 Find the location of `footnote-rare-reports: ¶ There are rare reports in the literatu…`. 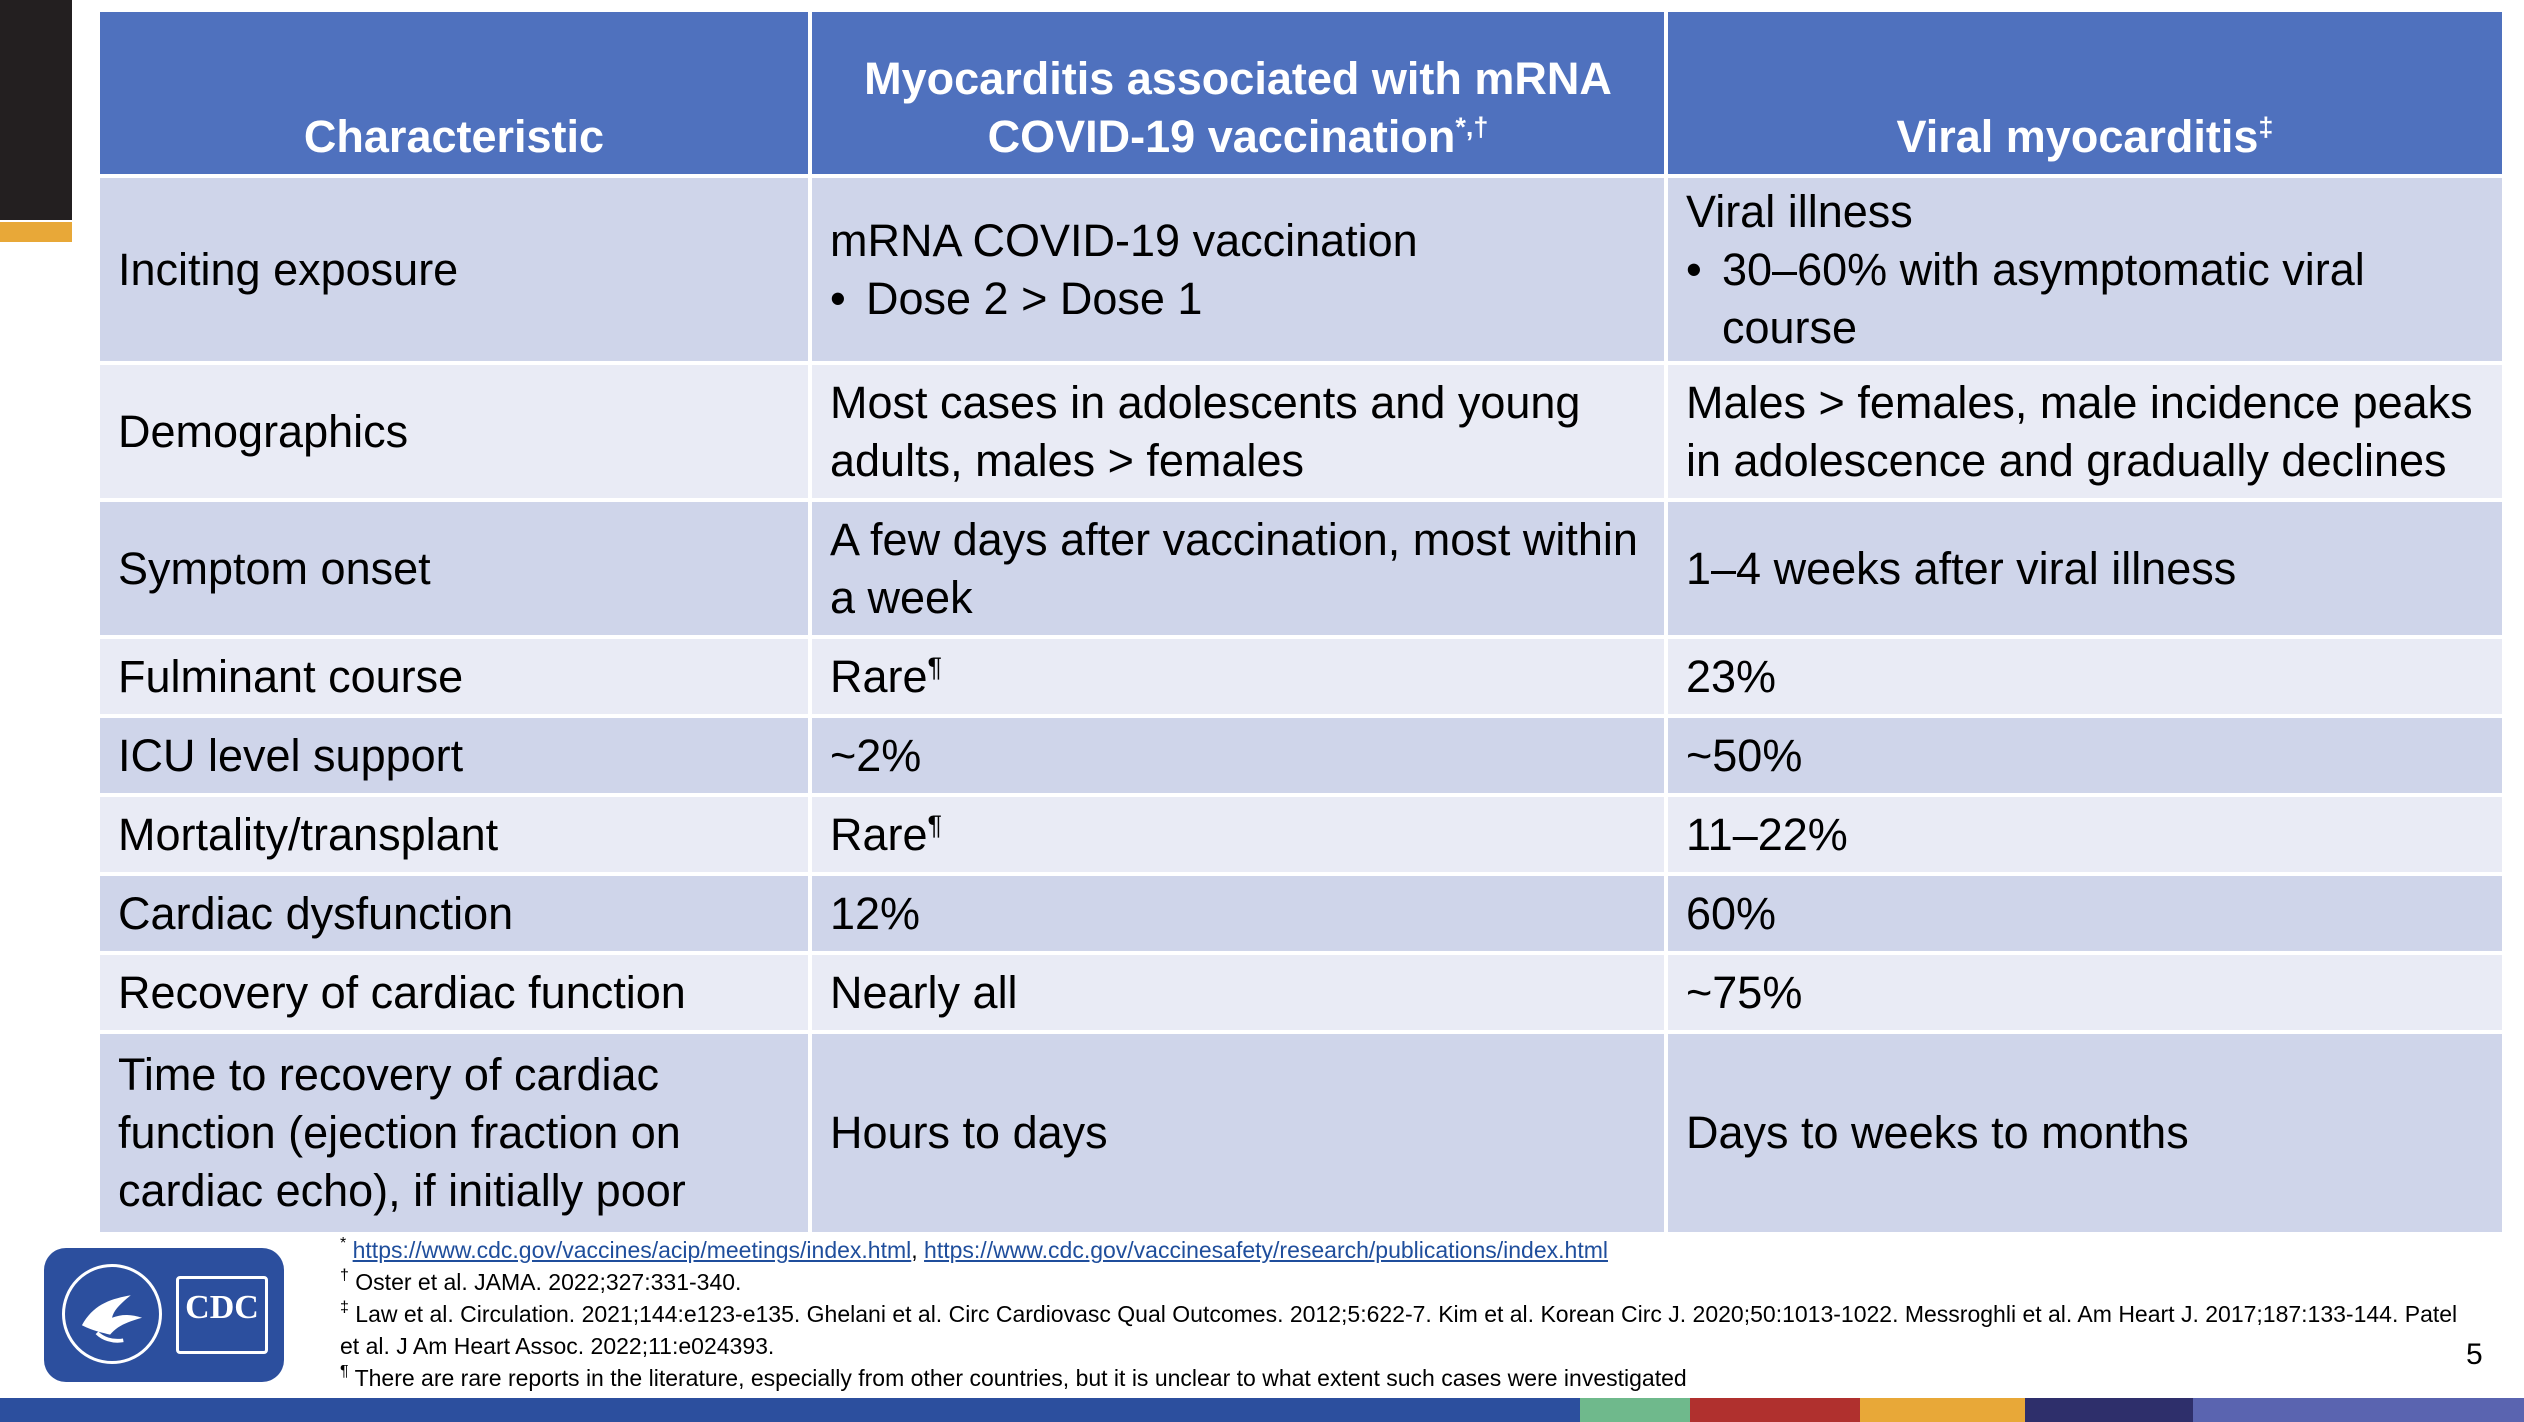

footnote-rare-reports: ¶ There are rare reports in the literatu… is located at coordinates (1013, 1377).